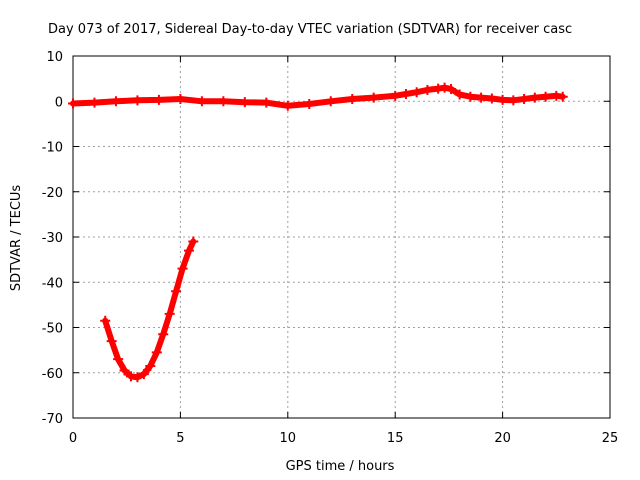  What do you see at coordinates (610, 438) in the screenshot?
I see `x-tick-label: 25` at bounding box center [610, 438].